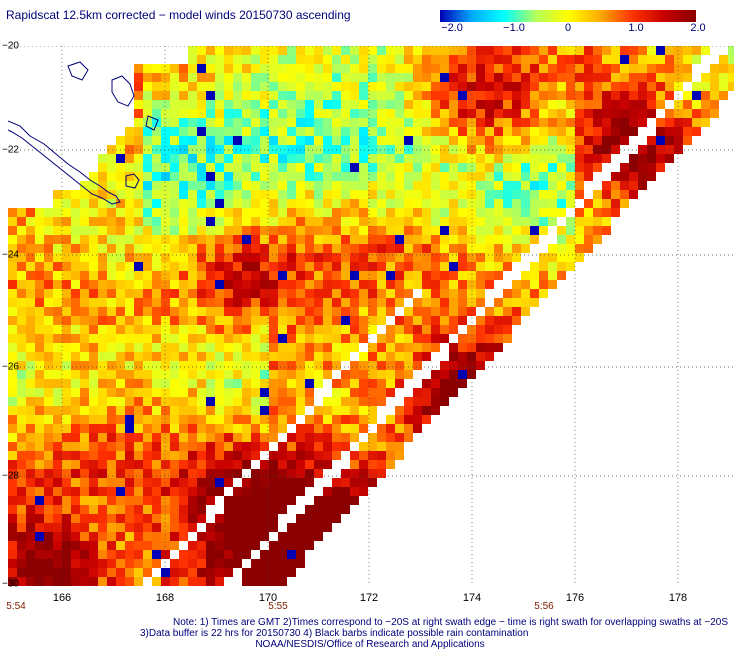 This screenshot has width=740, height=650. What do you see at coordinates (268, 598) in the screenshot?
I see `lon-label-170: 170` at bounding box center [268, 598].